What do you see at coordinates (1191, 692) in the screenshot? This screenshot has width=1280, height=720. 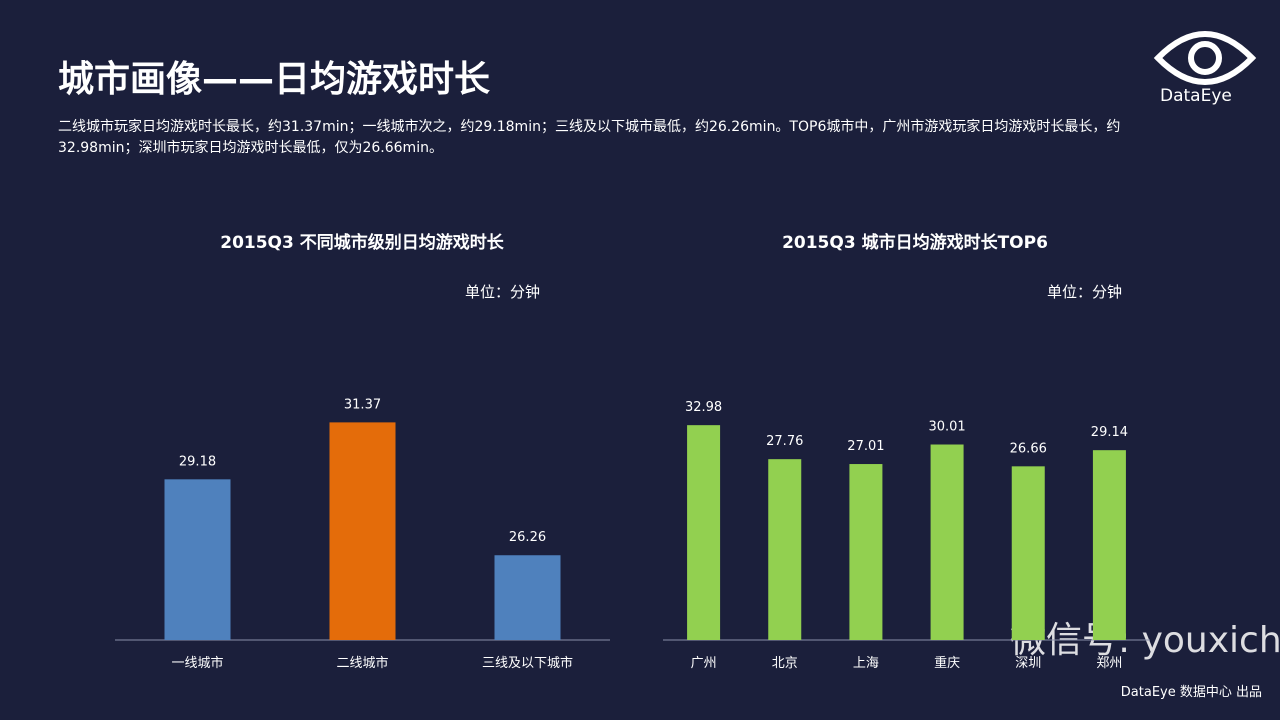 I see `footer: DataEye 数据中心 出品` at bounding box center [1191, 692].